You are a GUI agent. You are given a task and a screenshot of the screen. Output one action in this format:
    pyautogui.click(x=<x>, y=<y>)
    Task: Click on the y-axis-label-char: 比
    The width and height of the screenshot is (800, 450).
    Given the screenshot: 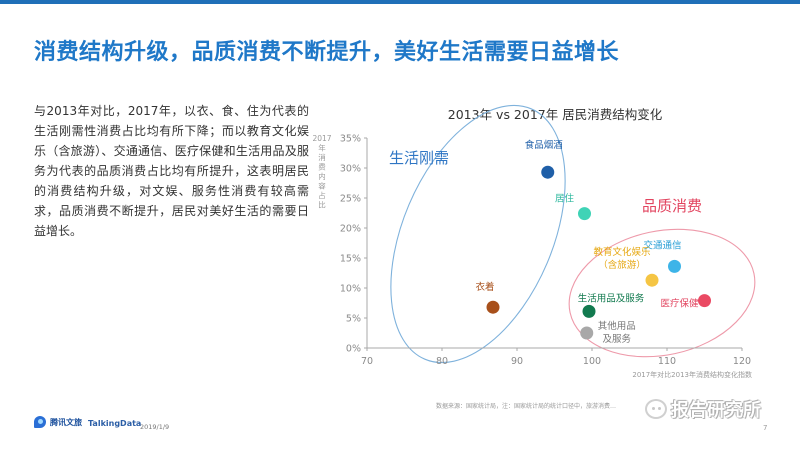 What is the action you would take?
    pyautogui.click(x=322, y=205)
    